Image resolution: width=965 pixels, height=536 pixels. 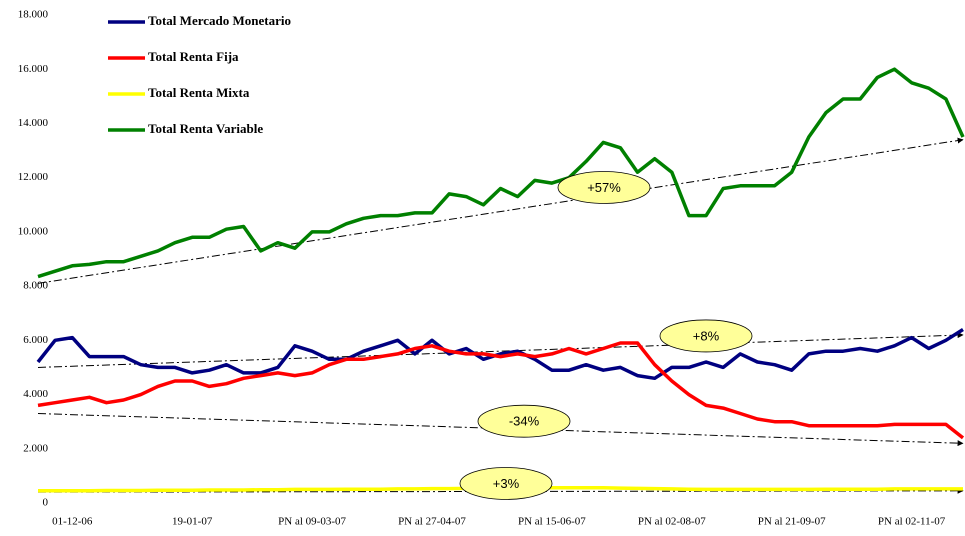 I want to click on legend-label: Total Renta Fija, so click(x=193, y=56).